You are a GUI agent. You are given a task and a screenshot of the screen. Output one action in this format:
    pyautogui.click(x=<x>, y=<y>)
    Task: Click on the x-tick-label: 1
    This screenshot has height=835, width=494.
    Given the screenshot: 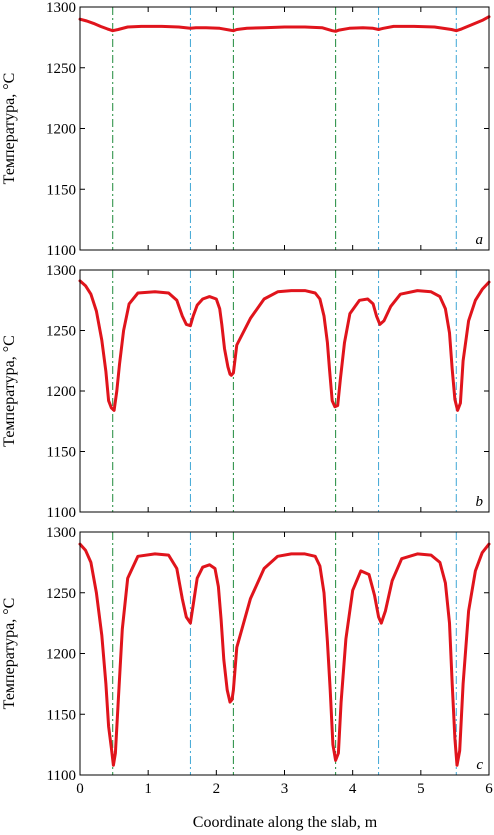 What is the action you would take?
    pyautogui.click(x=148, y=789)
    